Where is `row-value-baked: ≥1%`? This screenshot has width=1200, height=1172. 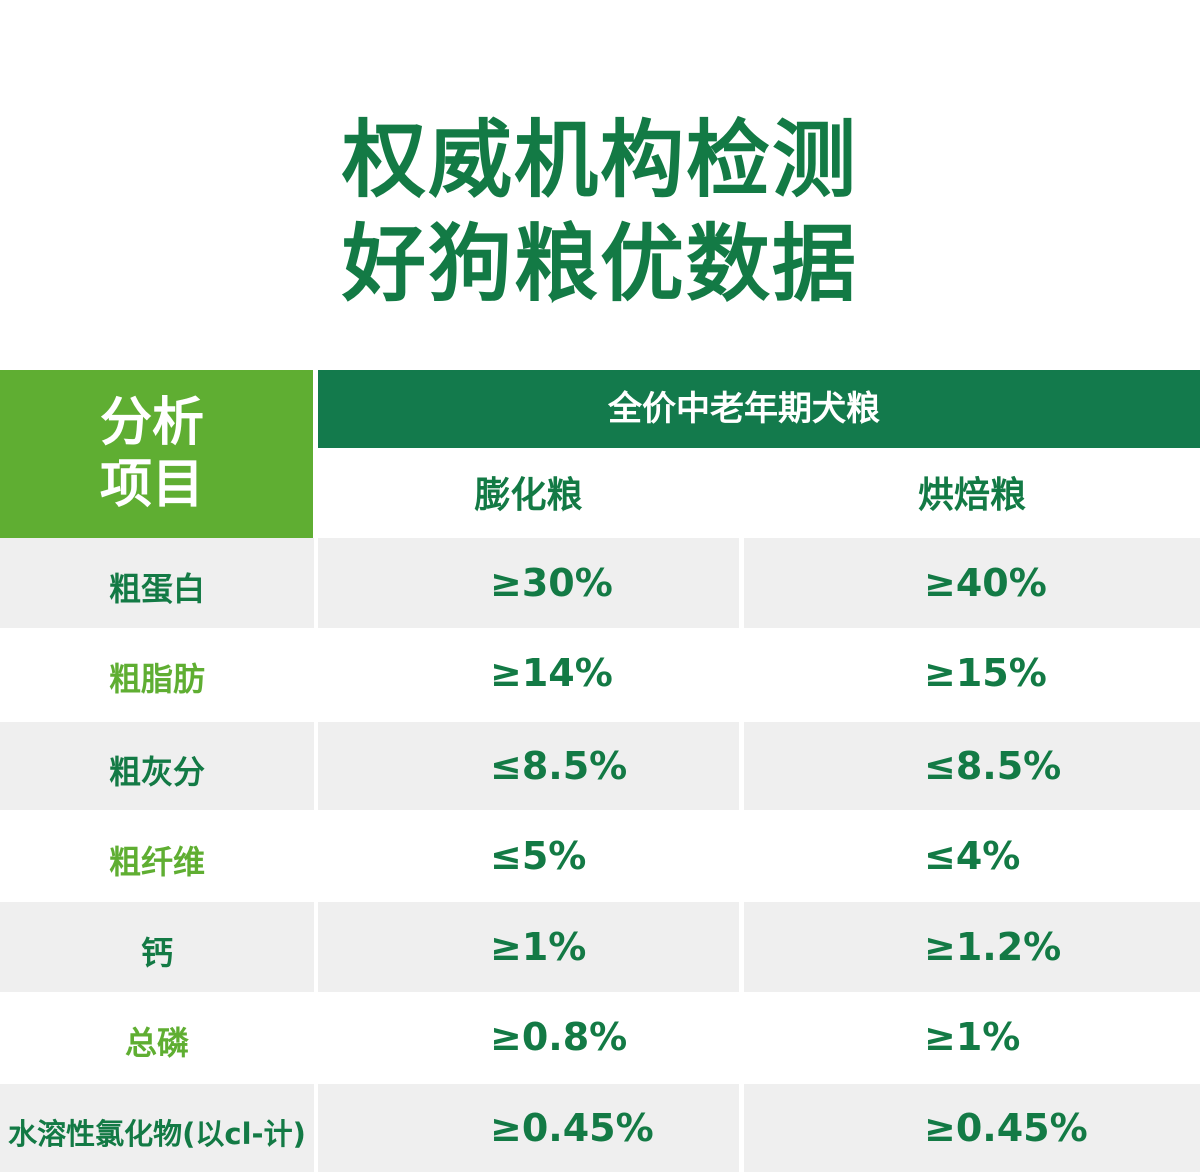 row-value-baked: ≥1% is located at coordinates (972, 1037).